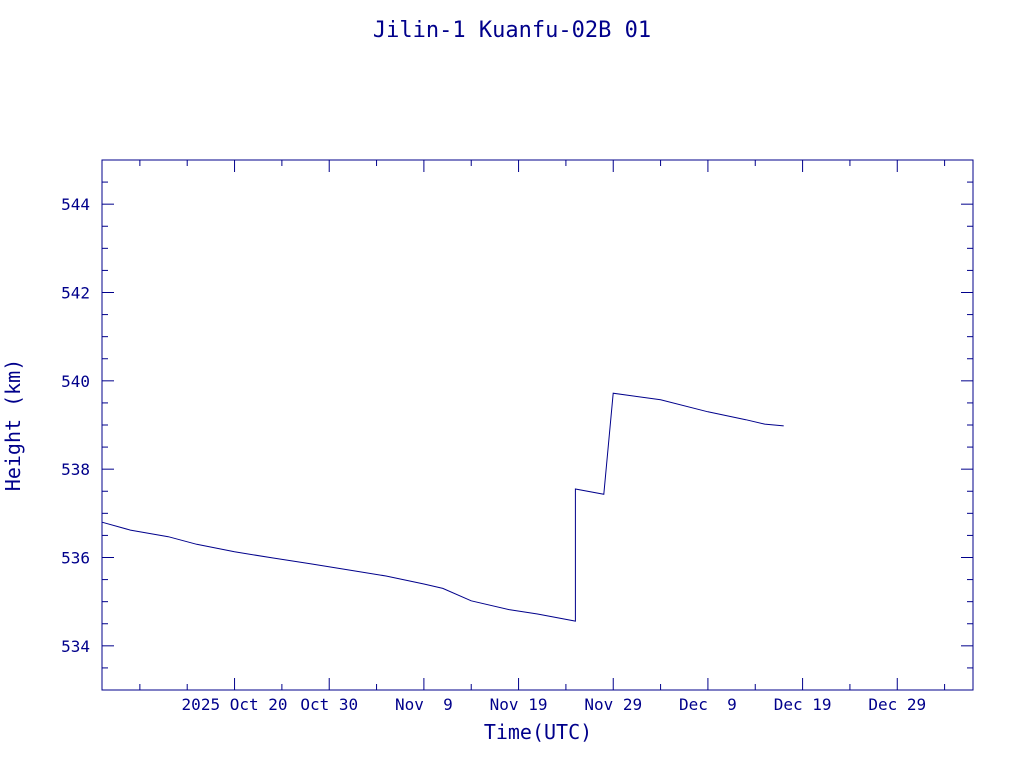 The image size is (1024, 768). I want to click on x-tick-label: Nov 29, so click(613, 704).